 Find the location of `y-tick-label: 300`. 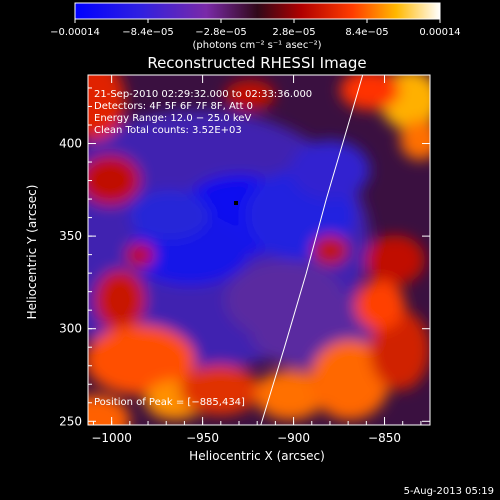

y-tick-label: 300 is located at coordinates (70, 329).